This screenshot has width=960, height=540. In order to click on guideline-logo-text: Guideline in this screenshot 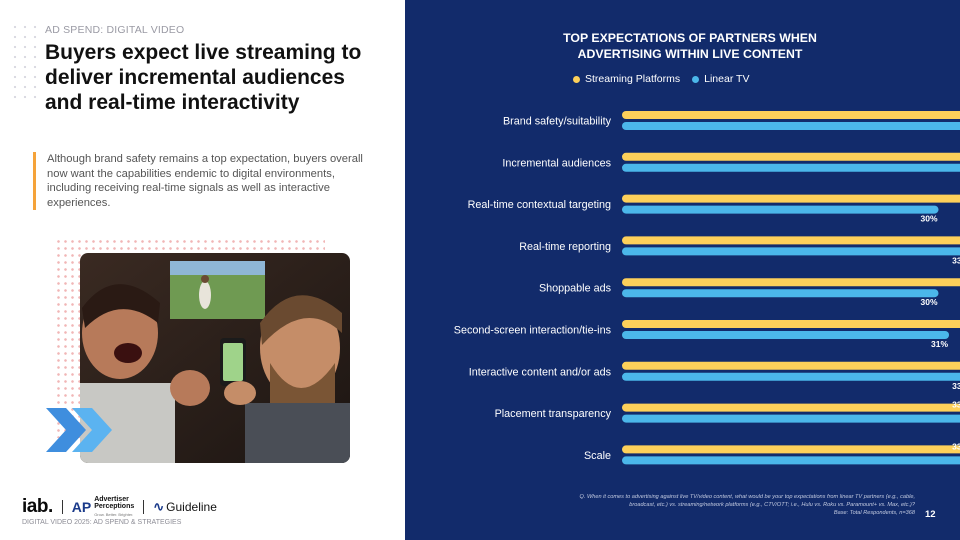, I will do `click(191, 507)`.